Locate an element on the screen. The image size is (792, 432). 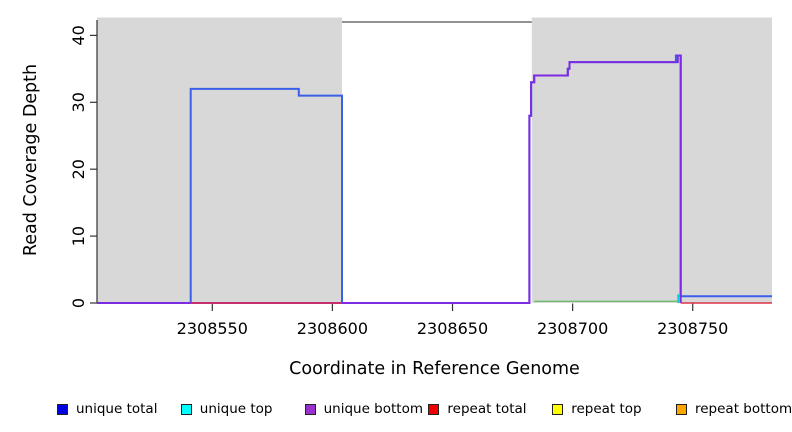
legend-label: unique top is located at coordinates (236, 409).